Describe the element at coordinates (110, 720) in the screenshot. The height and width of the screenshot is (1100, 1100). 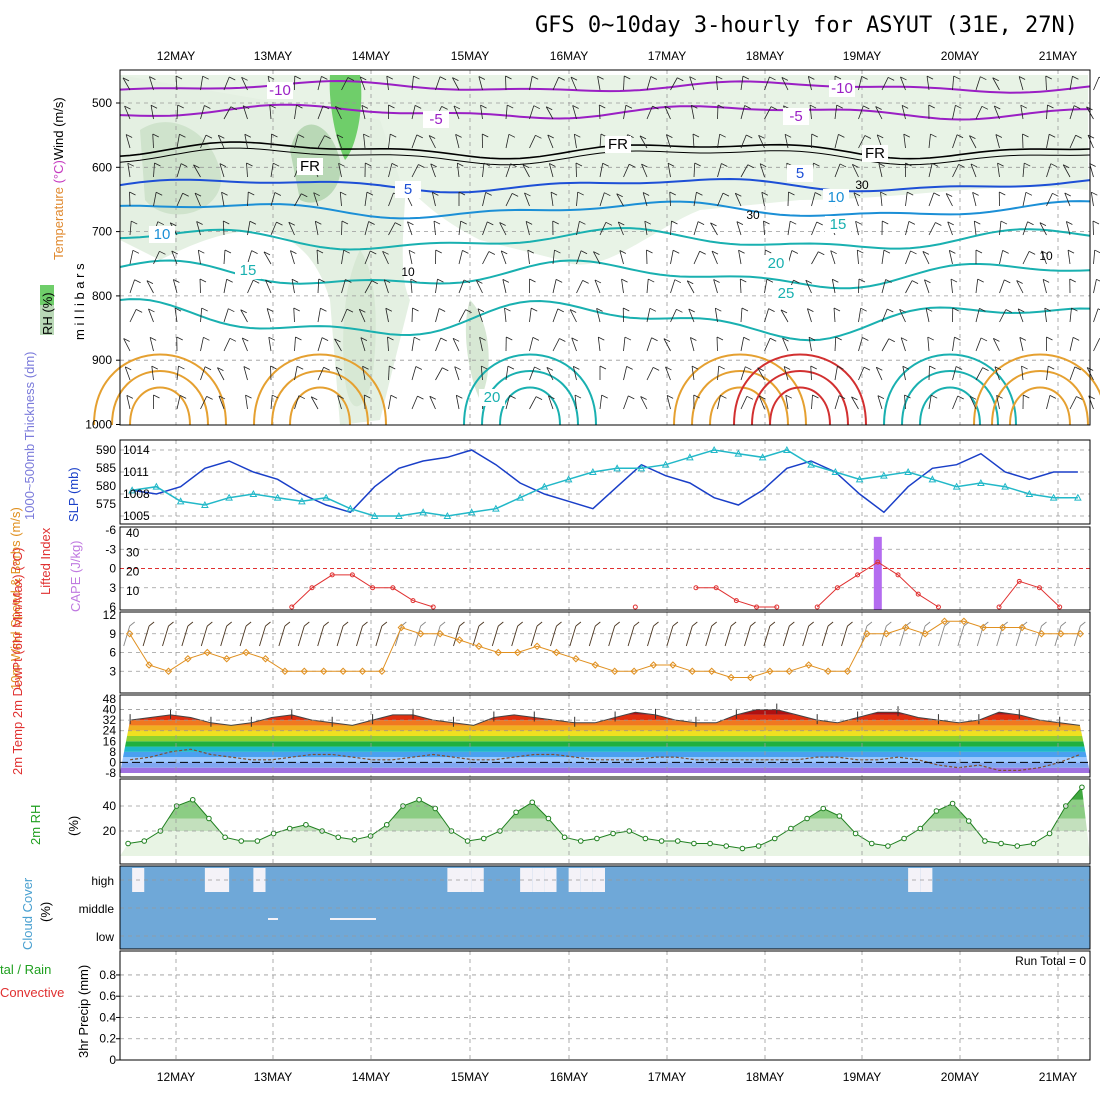
I see `temp-tick-label: 32` at that location.